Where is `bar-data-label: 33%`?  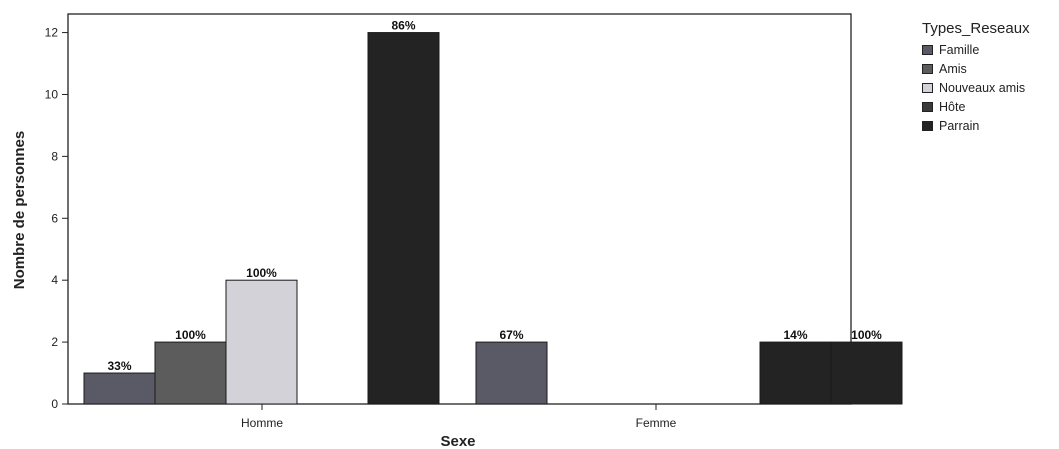
bar-data-label: 33% is located at coordinates (119, 366).